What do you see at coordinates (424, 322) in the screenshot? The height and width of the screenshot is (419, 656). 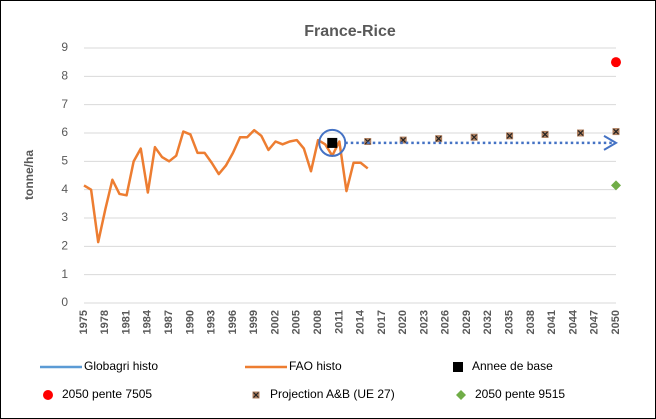 I see `x-tick-label: 2023` at bounding box center [424, 322].